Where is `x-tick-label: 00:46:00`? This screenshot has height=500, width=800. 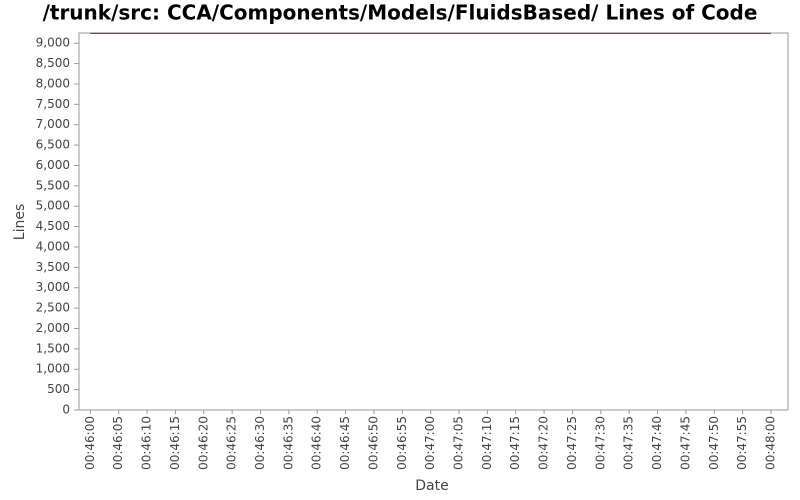 x-tick-label: 00:46:00 is located at coordinates (90, 443).